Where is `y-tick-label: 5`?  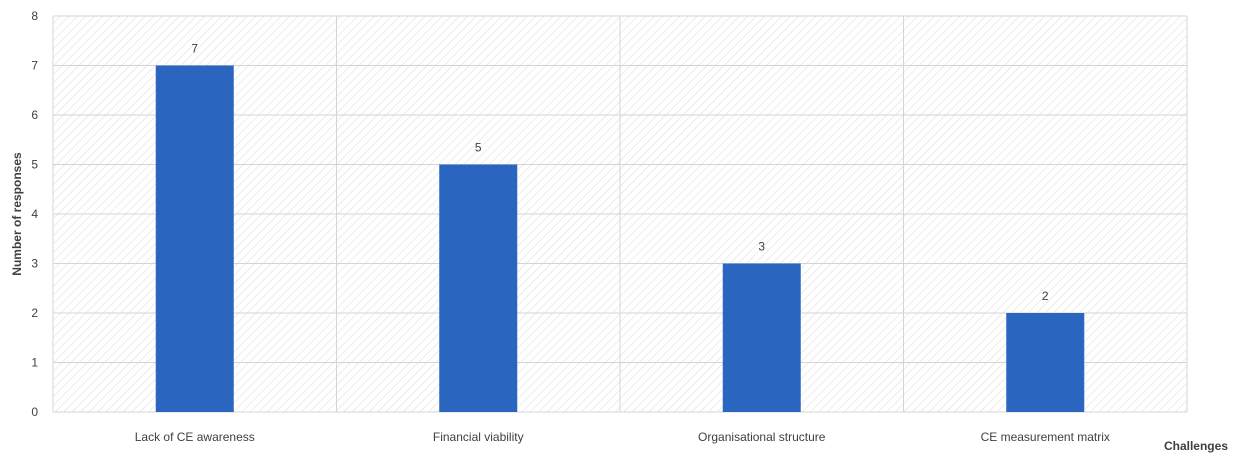
y-tick-label: 5 is located at coordinates (34, 165).